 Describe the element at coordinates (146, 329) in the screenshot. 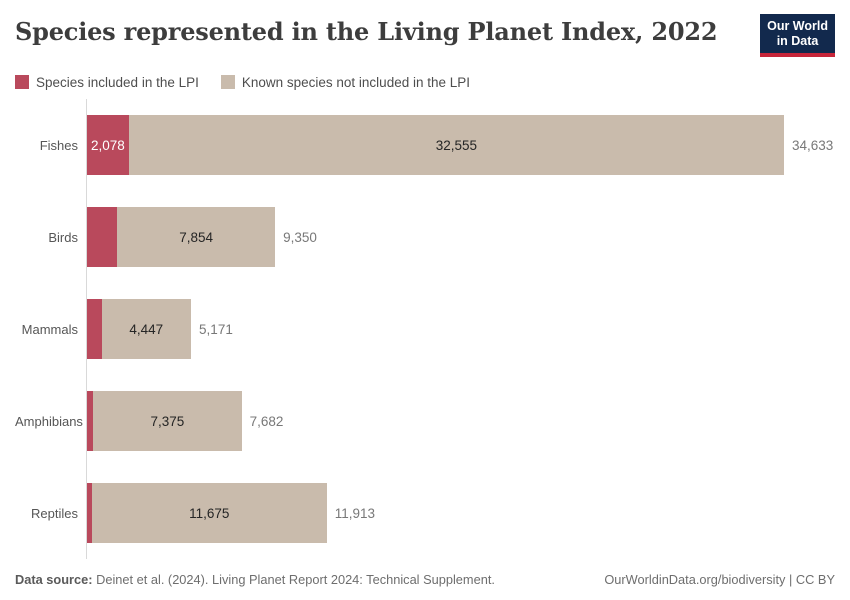

I see `bar-segment-not-included: 4,447` at that location.